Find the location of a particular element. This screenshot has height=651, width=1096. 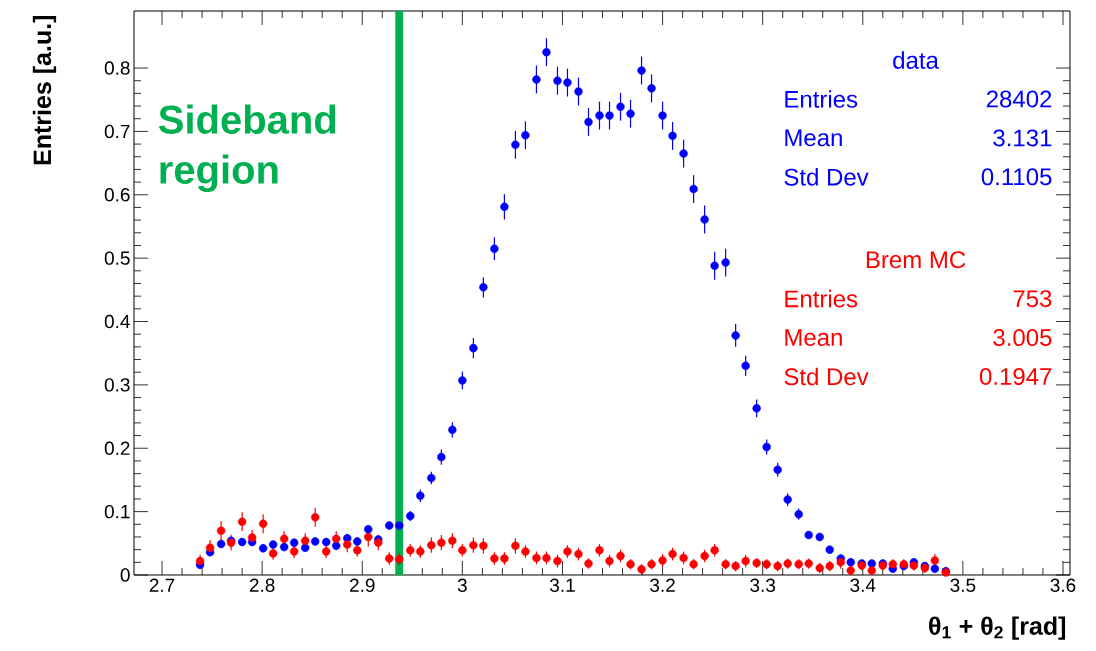

y-tick-label: 0.7 is located at coordinates (117, 131).